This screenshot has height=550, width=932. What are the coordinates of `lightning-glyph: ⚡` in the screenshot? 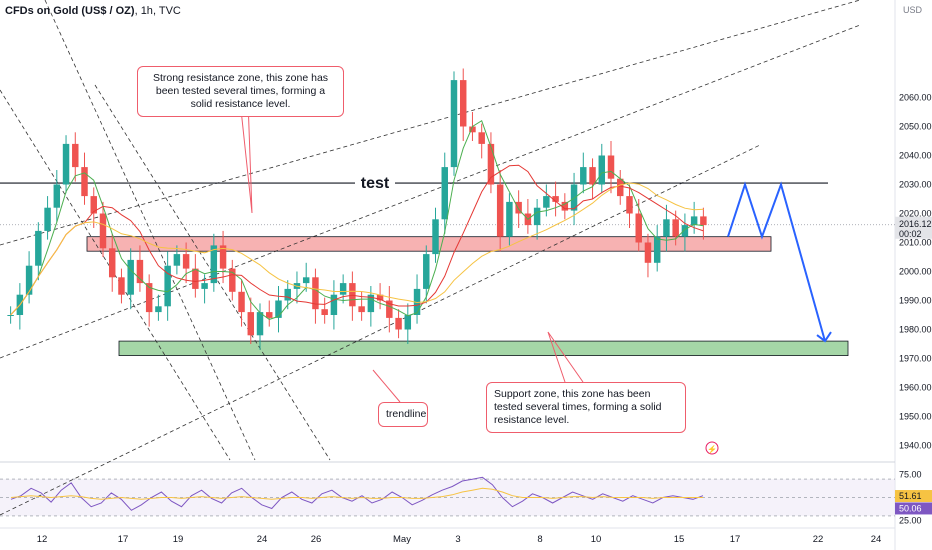 It's located at (712, 449).